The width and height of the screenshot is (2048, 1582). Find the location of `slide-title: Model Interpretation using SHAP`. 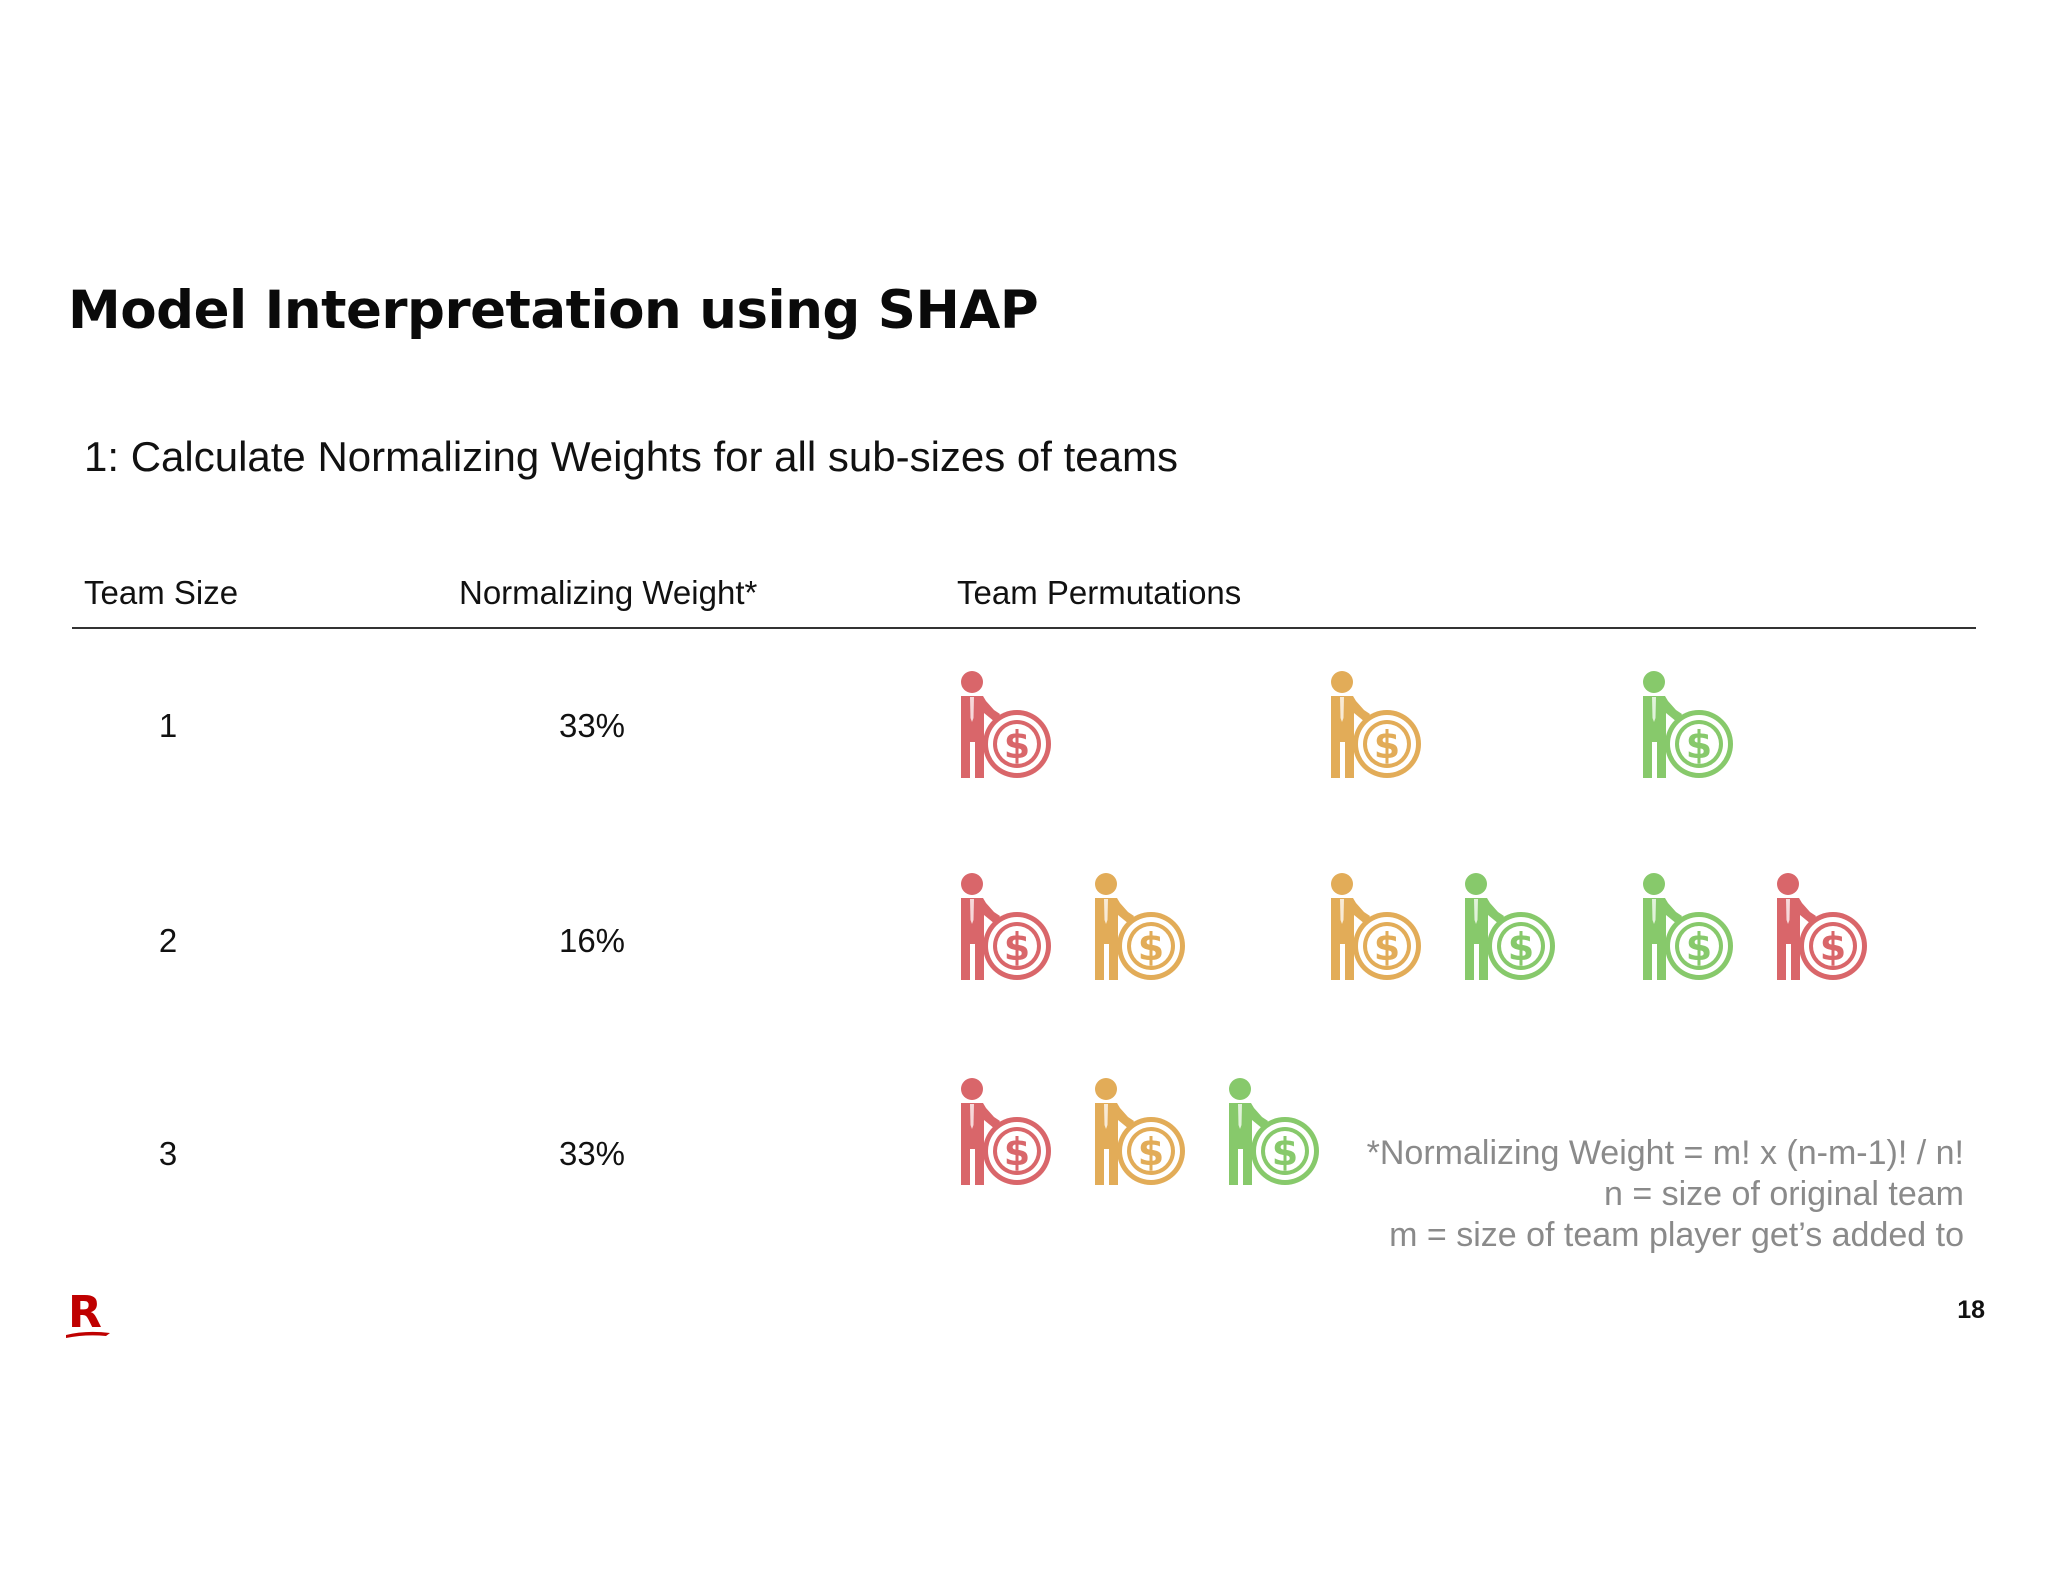

slide-title: Model Interpretation using SHAP is located at coordinates (553, 310).